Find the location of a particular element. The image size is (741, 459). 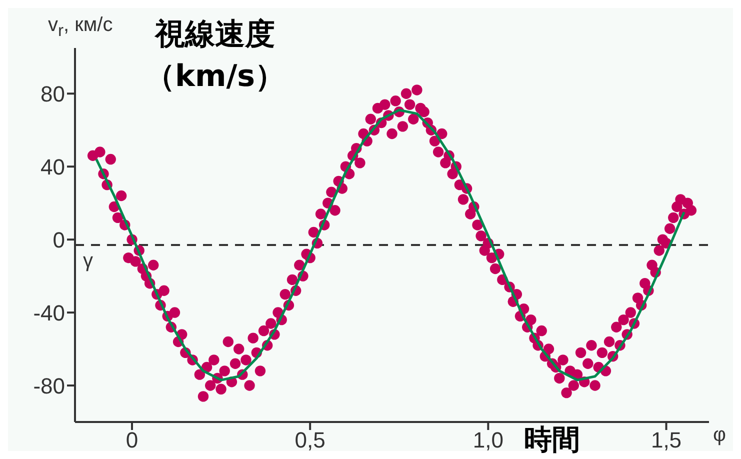

annotation: （km/s） is located at coordinates (215, 77).